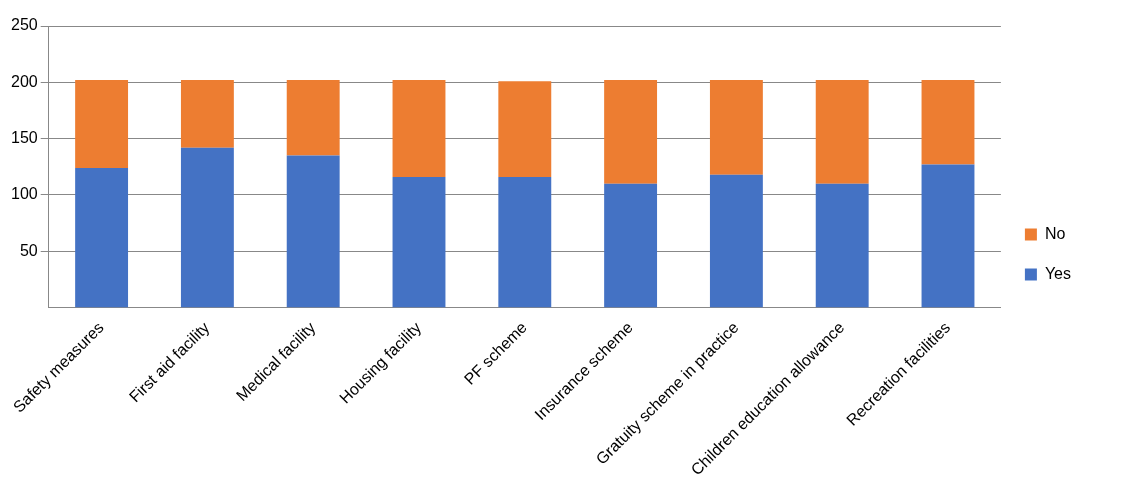 This screenshot has width=1141, height=487. Describe the element at coordinates (28, 250) in the screenshot. I see `y-tick-label: 50` at that location.